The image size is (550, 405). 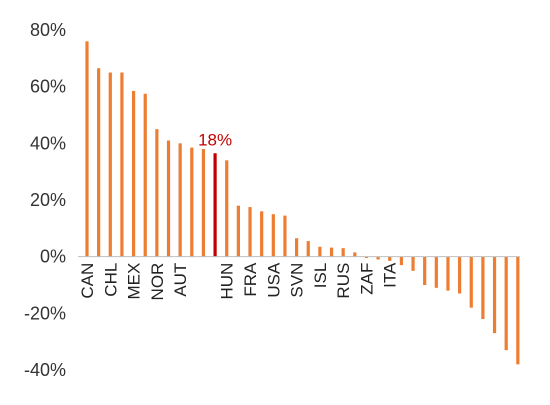 I want to click on callout-label: 18%, so click(x=215, y=139).